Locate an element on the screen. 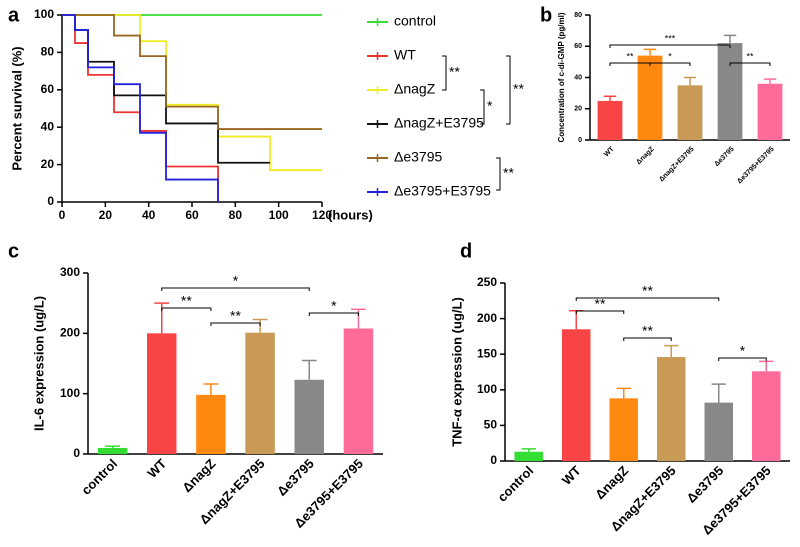 Image resolution: width=800 pixels, height=547 pixels. y-axis-label: Concentration of c-di-GMP (pg/ml) is located at coordinates (561, 77).